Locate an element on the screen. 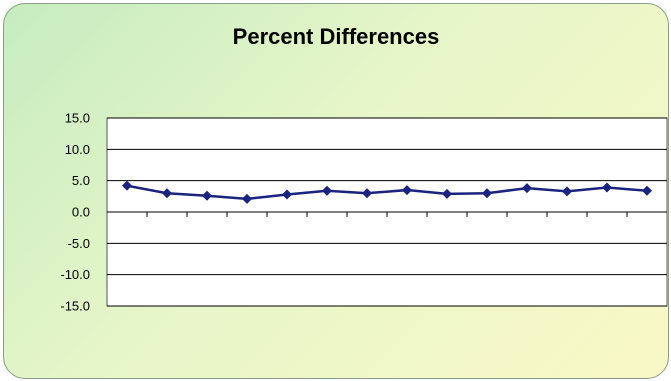 This screenshot has width=671, height=381. y-tick-label: -5.0 is located at coordinates (79, 243).